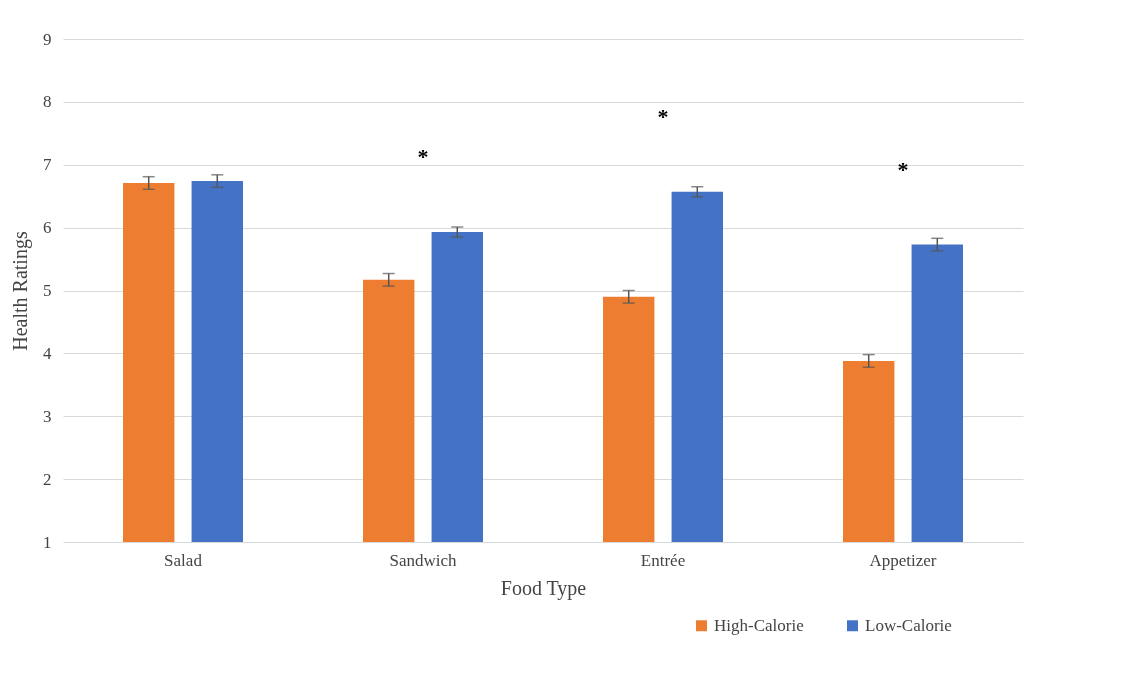  What do you see at coordinates (47, 39) in the screenshot?
I see `y-tick-label: 9` at bounding box center [47, 39].